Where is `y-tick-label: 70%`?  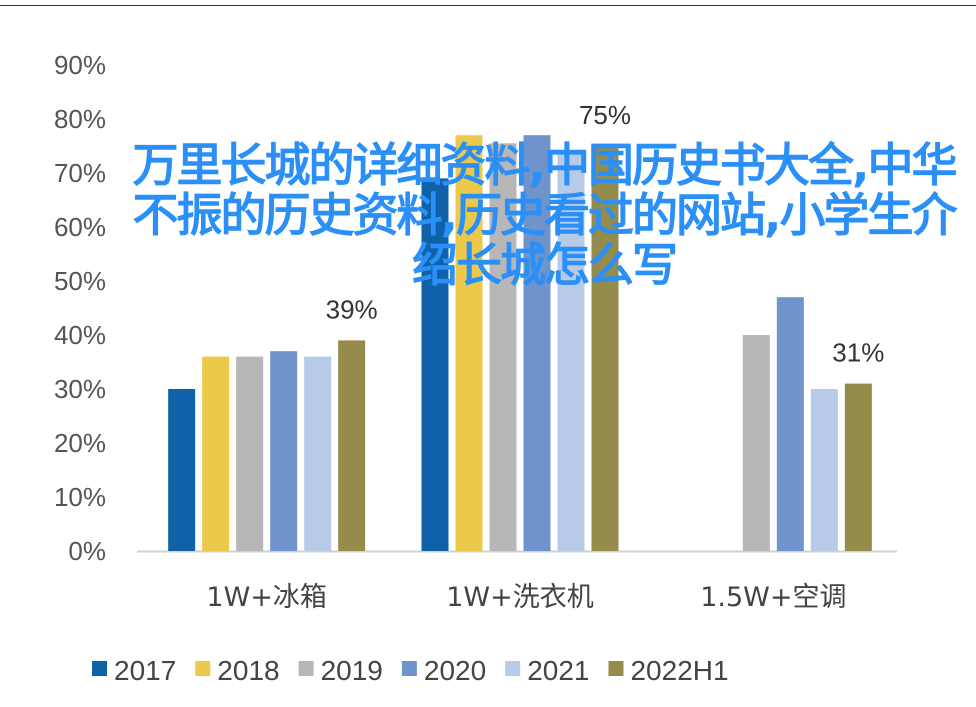 y-tick-label: 70% is located at coordinates (80, 173).